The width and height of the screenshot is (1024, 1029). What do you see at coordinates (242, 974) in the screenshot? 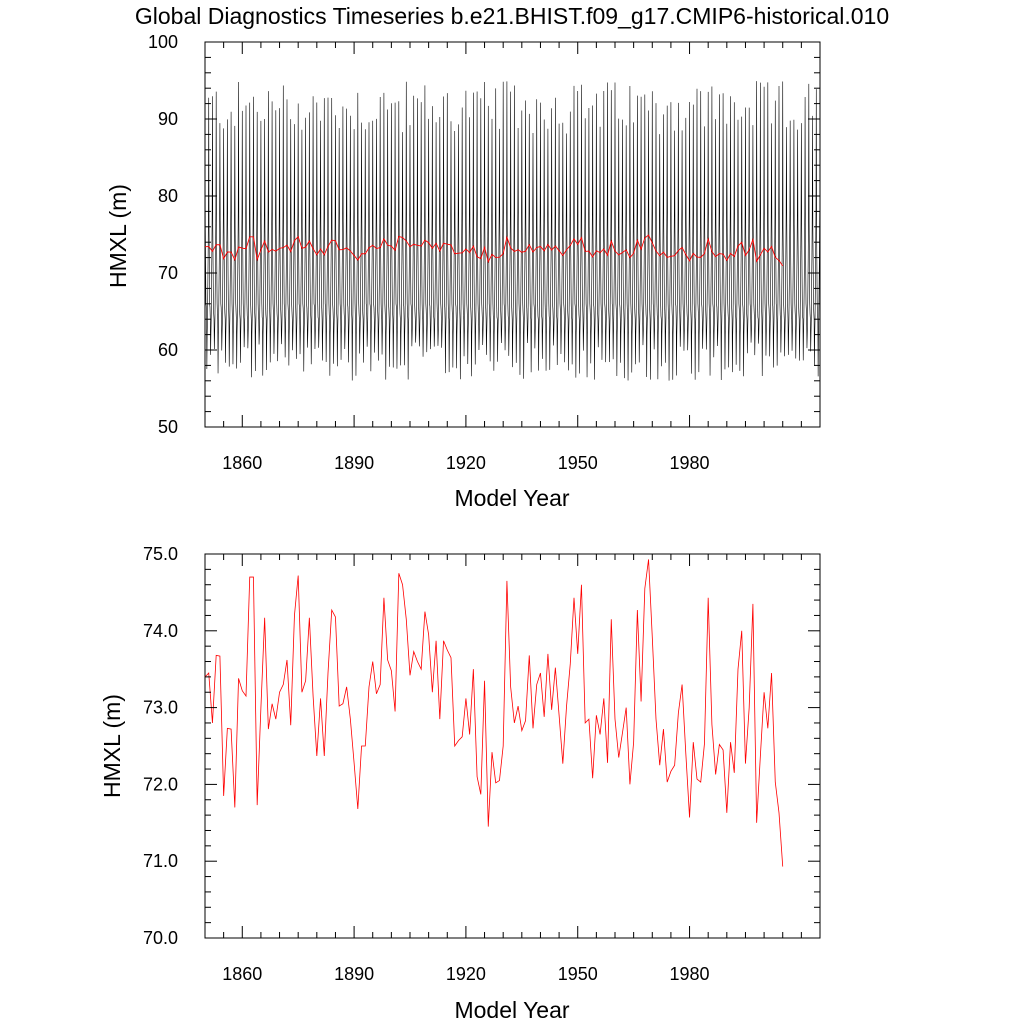
I see `bottom-x-tick-label: 1860` at bounding box center [242, 974].